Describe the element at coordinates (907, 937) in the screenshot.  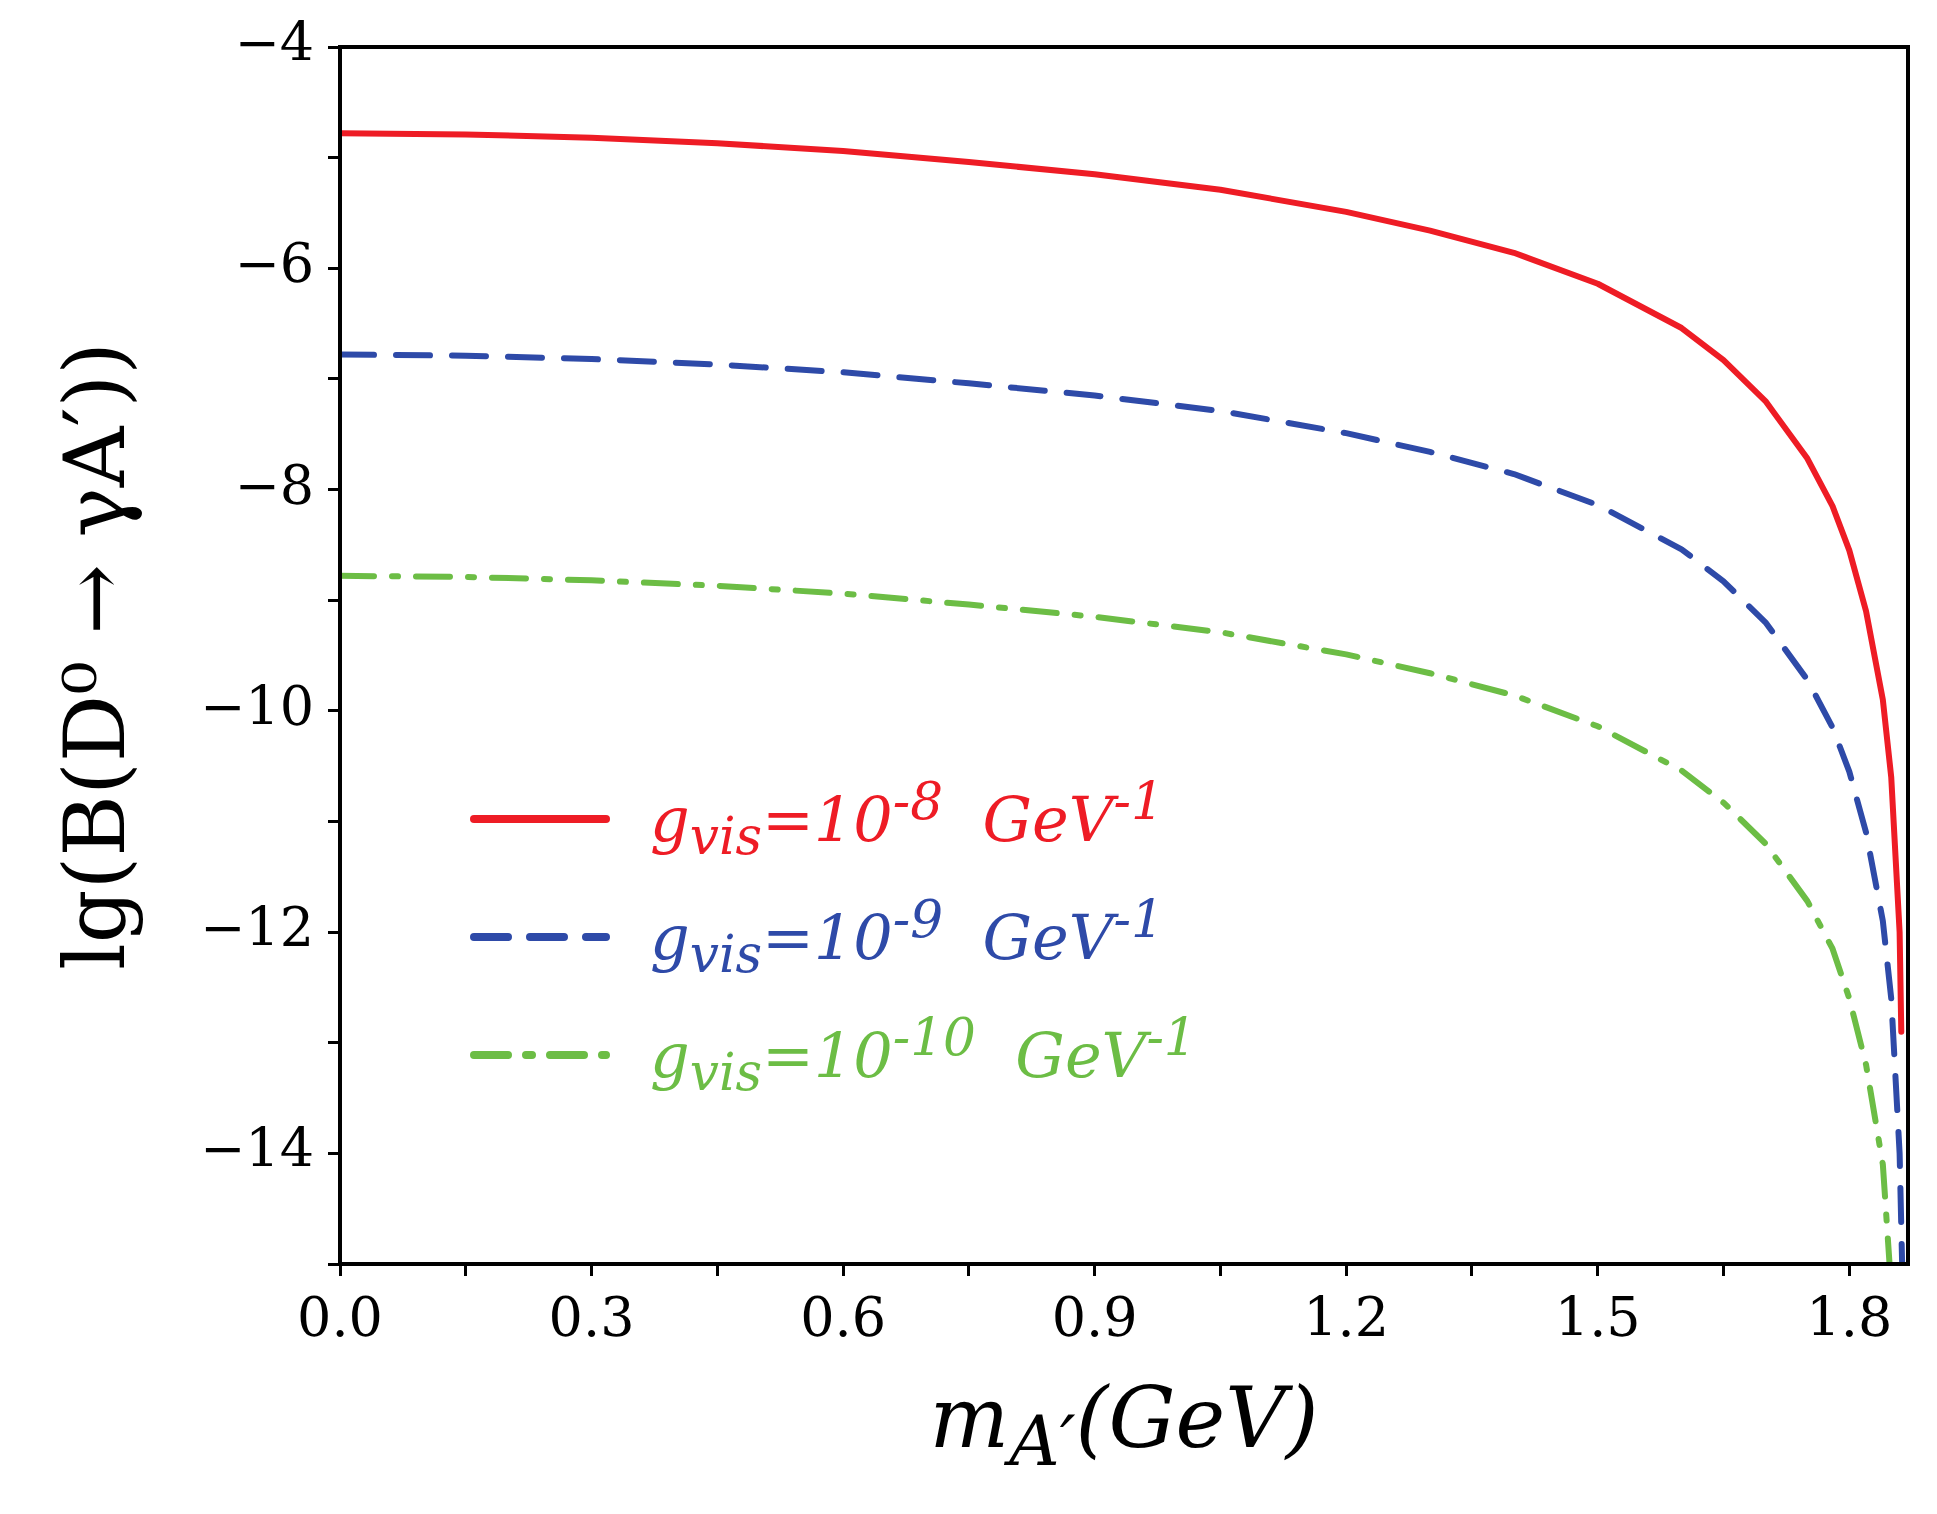
I see `legend-label: g$_{vis}$=10$^{-9}$ GeV$^{-1}$` at that location.